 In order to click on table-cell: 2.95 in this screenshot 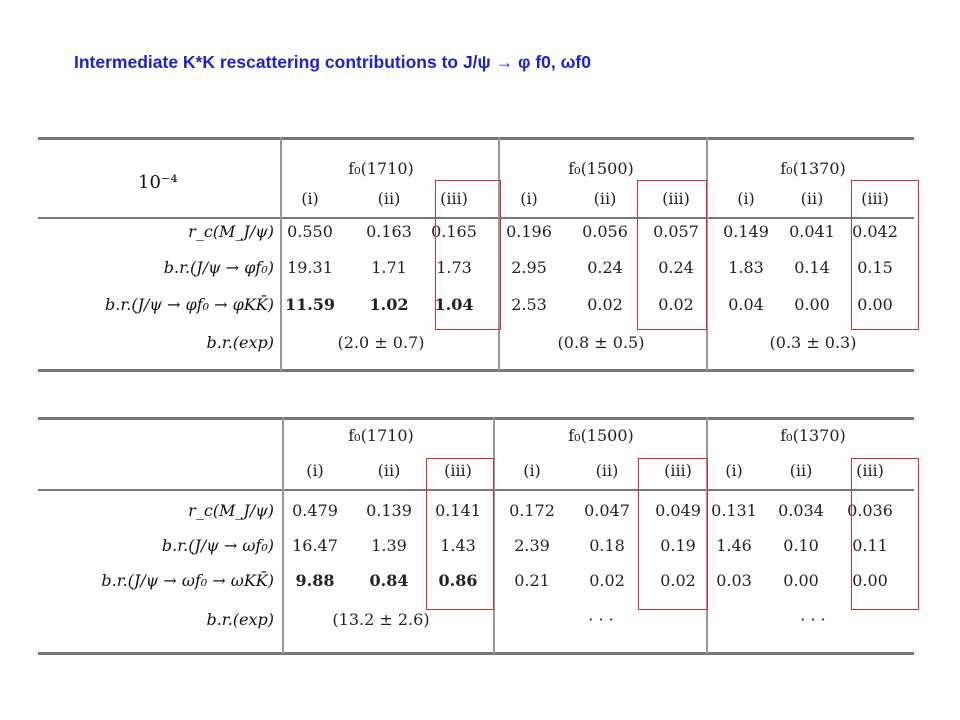, I will do `click(529, 267)`.